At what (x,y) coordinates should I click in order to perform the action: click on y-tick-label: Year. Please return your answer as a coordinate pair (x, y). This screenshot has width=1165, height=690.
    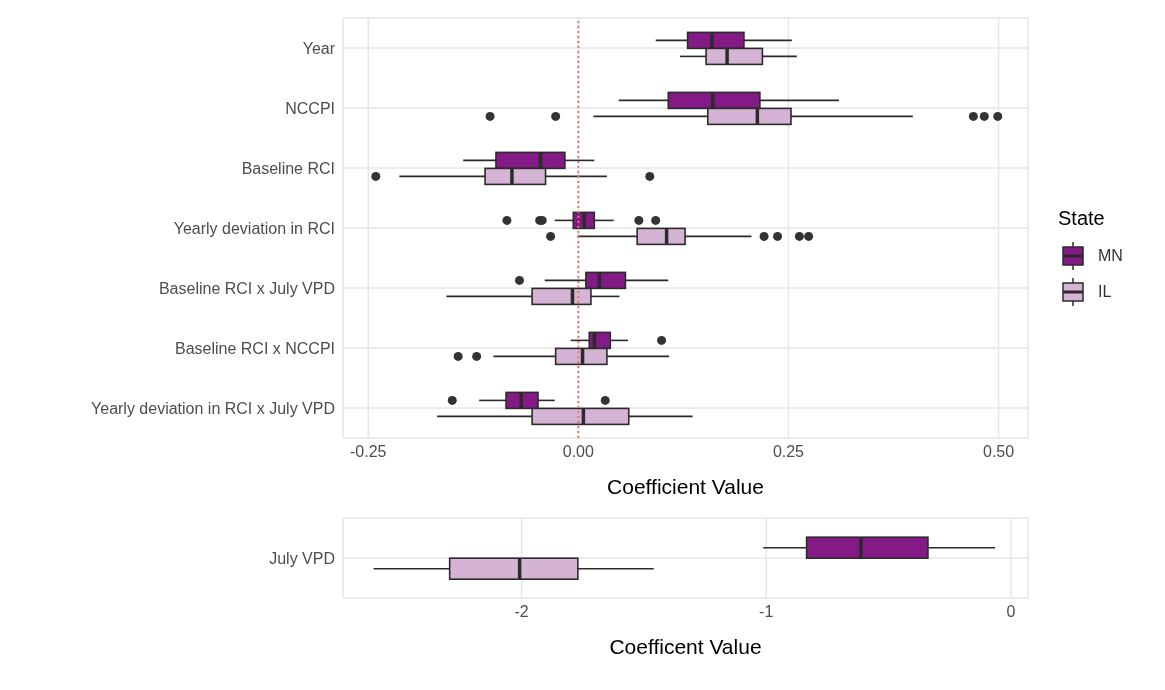
    Looking at the image, I should click on (319, 48).